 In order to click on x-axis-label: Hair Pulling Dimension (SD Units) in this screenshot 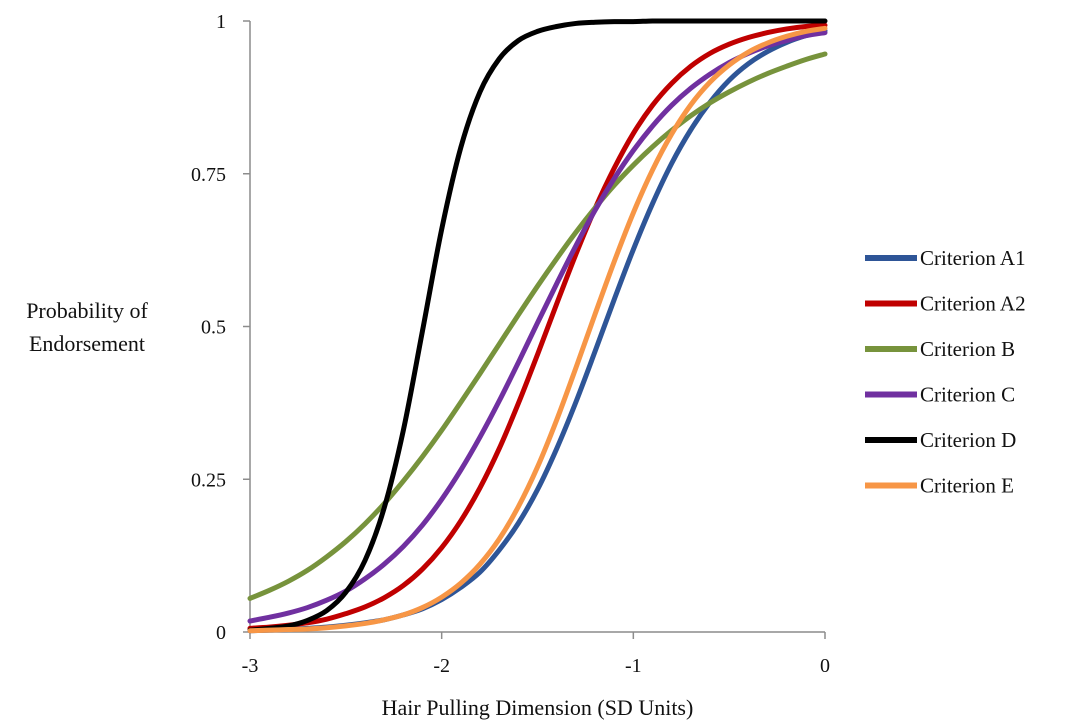, I will do `click(538, 707)`.